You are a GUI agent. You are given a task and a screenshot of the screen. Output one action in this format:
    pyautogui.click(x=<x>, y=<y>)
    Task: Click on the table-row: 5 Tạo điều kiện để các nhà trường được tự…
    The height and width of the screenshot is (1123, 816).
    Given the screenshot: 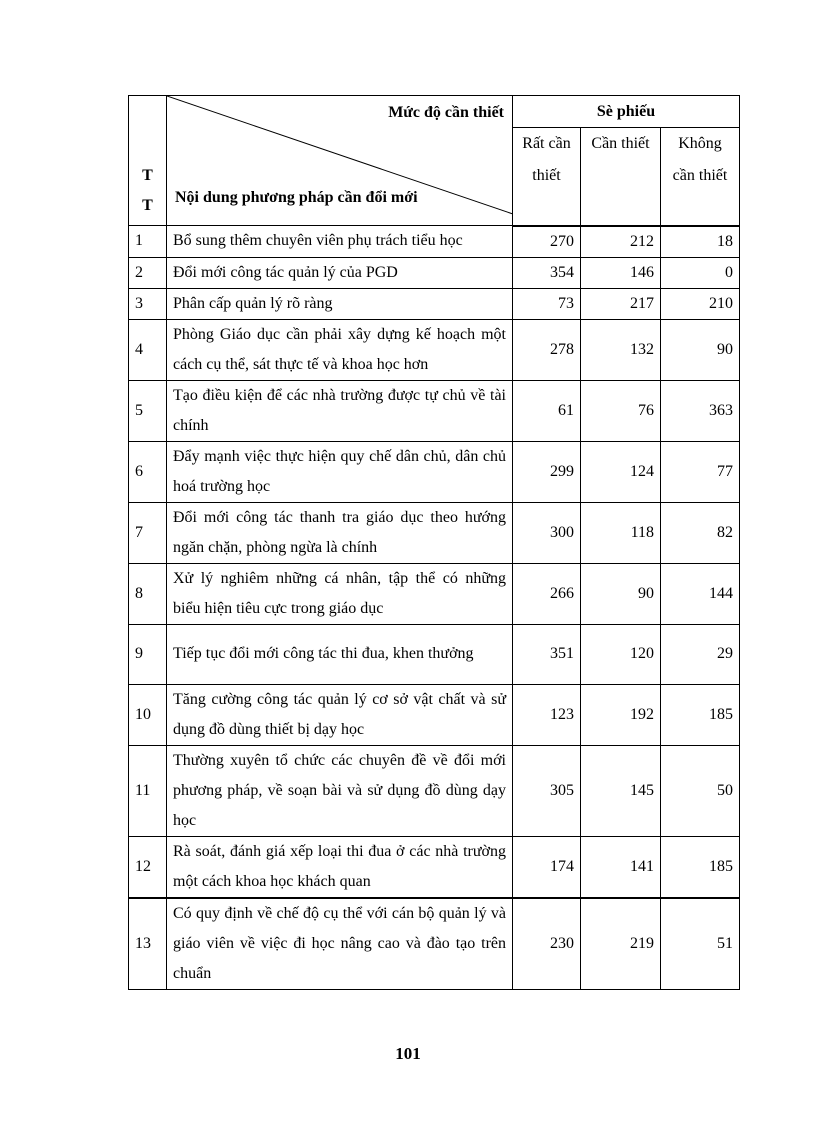 What is the action you would take?
    pyautogui.click(x=434, y=410)
    